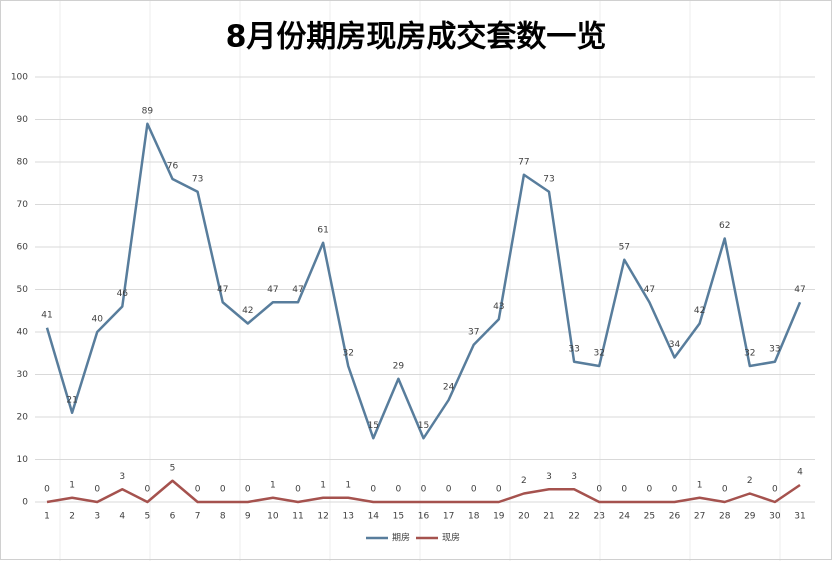 The width and height of the screenshot is (833, 561). I want to click on x-tick-label: 5, so click(148, 517).